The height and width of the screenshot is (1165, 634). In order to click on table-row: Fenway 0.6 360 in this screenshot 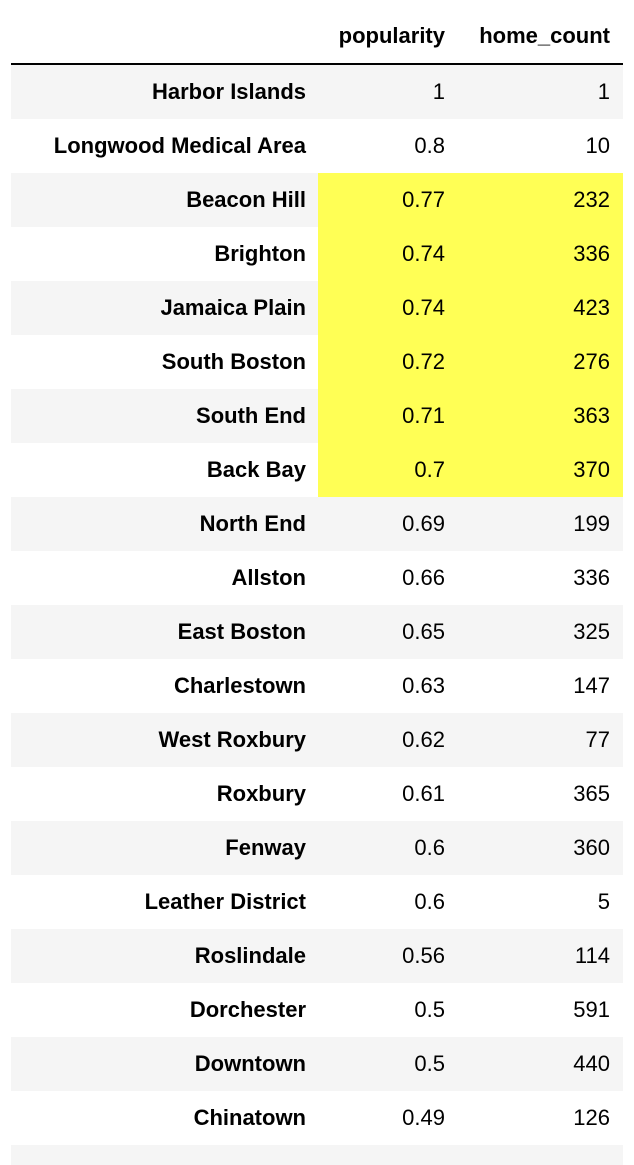, I will do `click(317, 848)`.